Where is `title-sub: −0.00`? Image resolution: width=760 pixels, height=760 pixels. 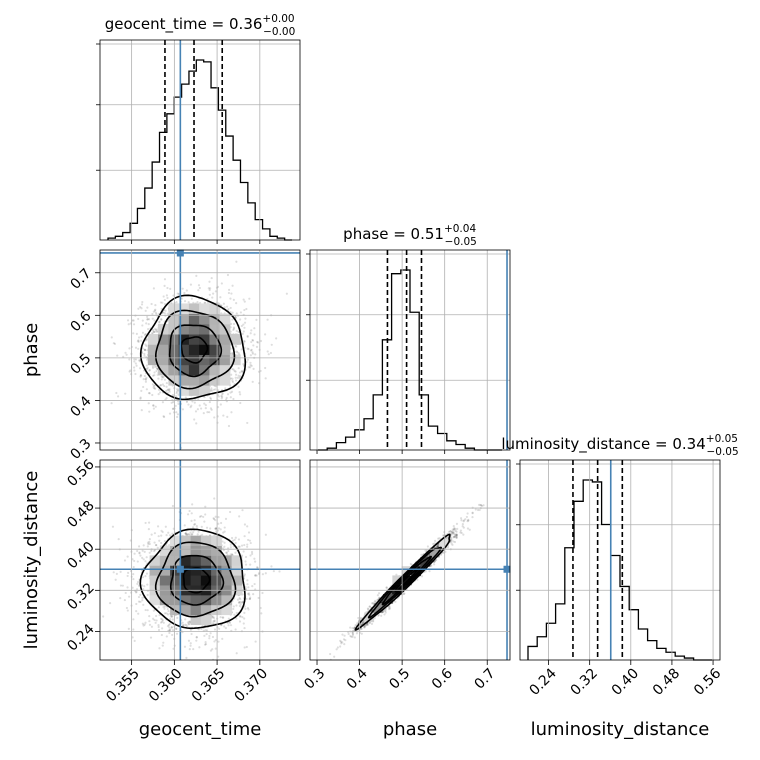
title-sub: −0.00 is located at coordinates (279, 32).